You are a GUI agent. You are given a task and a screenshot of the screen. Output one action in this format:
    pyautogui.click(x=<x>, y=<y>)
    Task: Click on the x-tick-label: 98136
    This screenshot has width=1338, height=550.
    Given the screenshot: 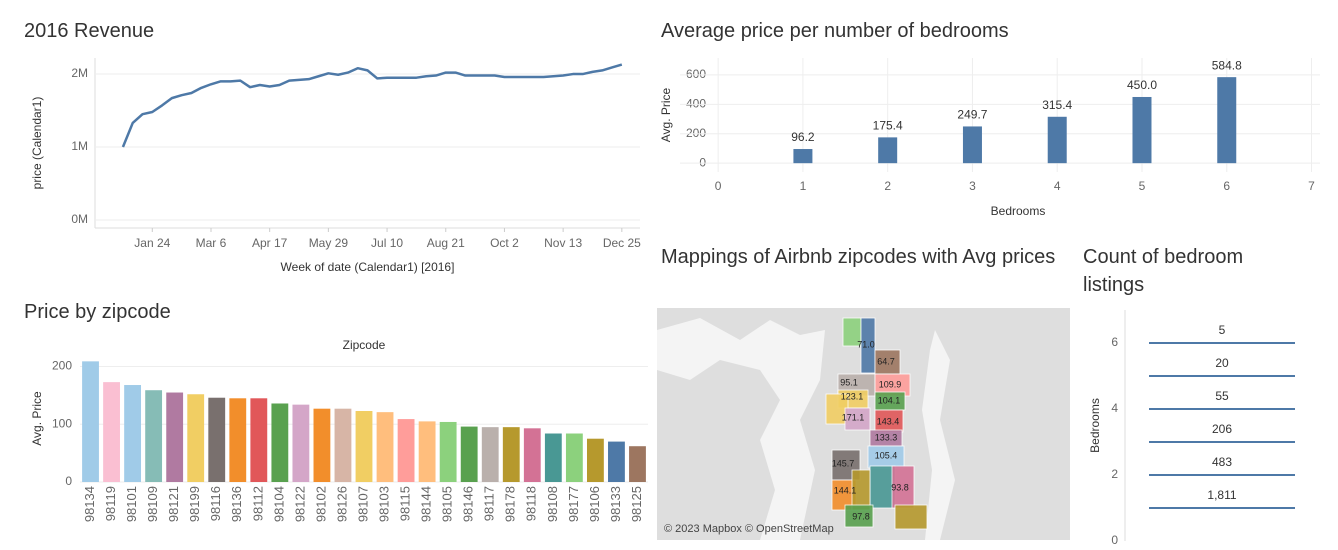 What is the action you would take?
    pyautogui.click(x=236, y=504)
    